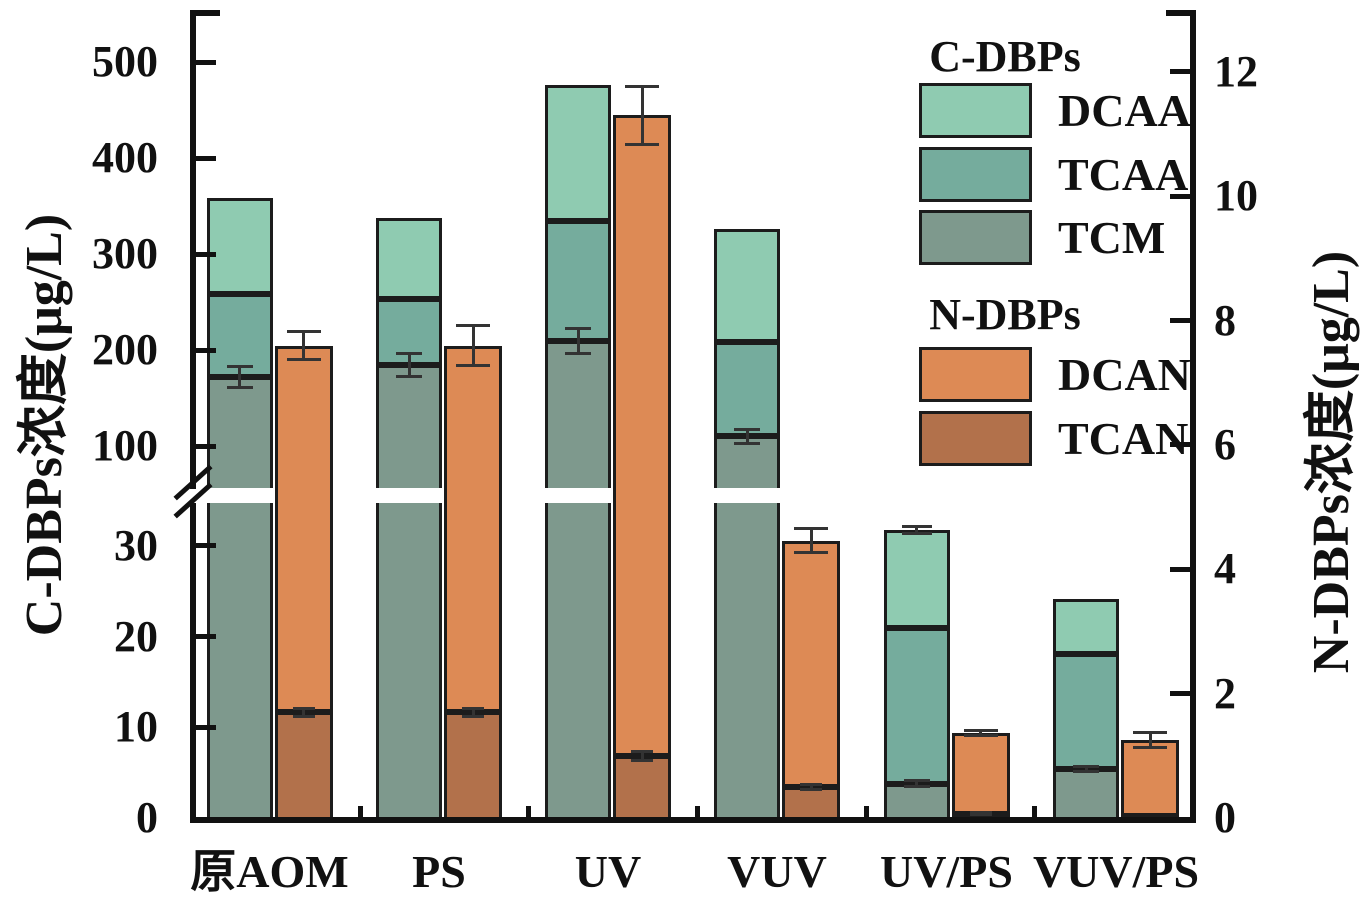  What do you see at coordinates (642, 115) in the screenshot?
I see `err-n-total-2-line` at bounding box center [642, 115].